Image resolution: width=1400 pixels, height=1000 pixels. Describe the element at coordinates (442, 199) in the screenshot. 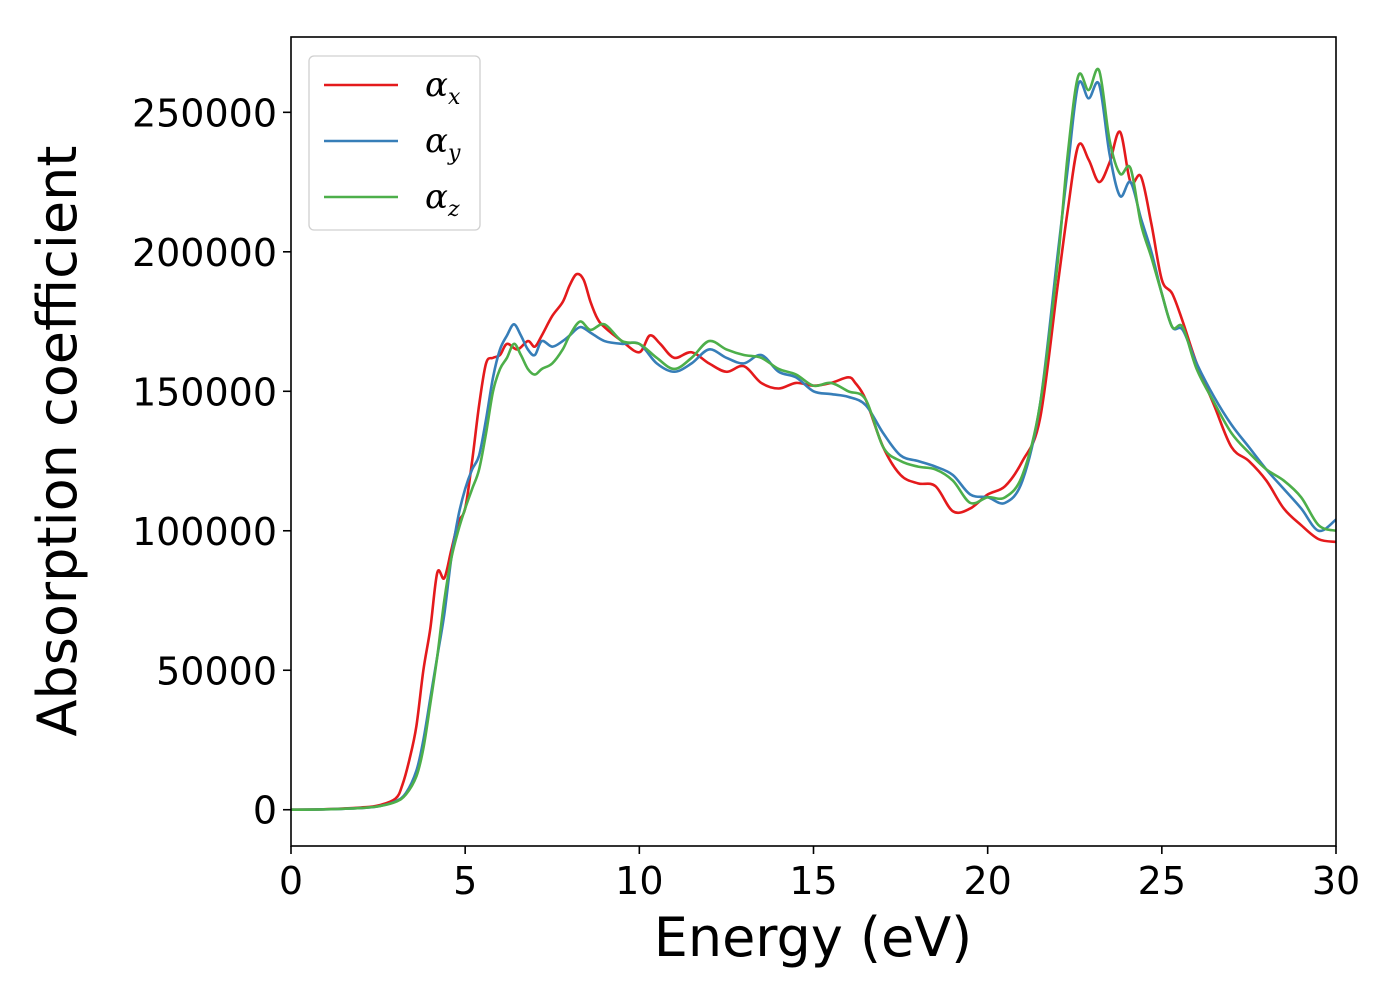

I see `legend-label: αz` at that location.